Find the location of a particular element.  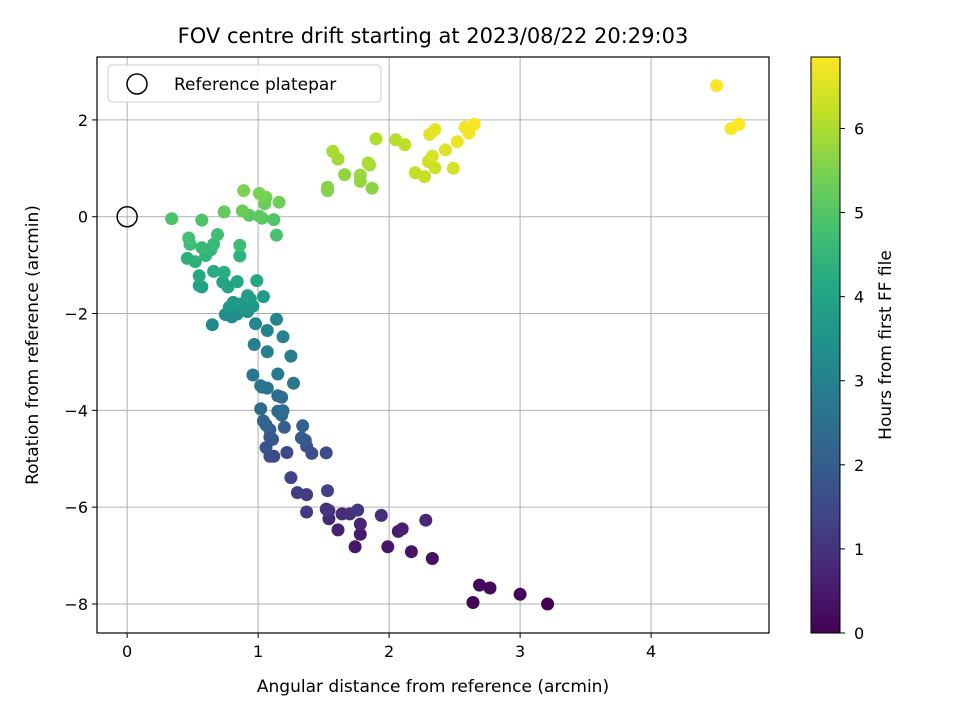

x-tick-label: 3 is located at coordinates (520, 651).